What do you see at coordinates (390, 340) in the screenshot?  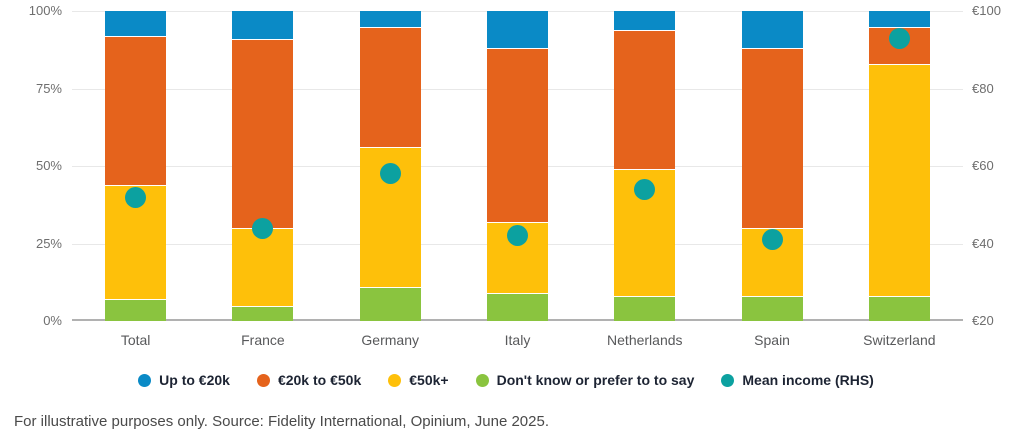 I see `x-axis-label: Germany` at bounding box center [390, 340].